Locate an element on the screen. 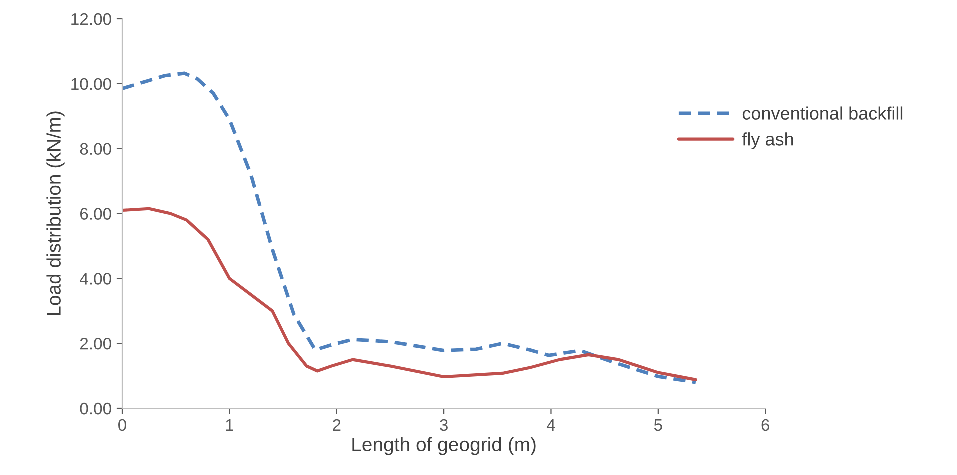 The image size is (957, 475). x-tick-label: 0 is located at coordinates (122, 425).